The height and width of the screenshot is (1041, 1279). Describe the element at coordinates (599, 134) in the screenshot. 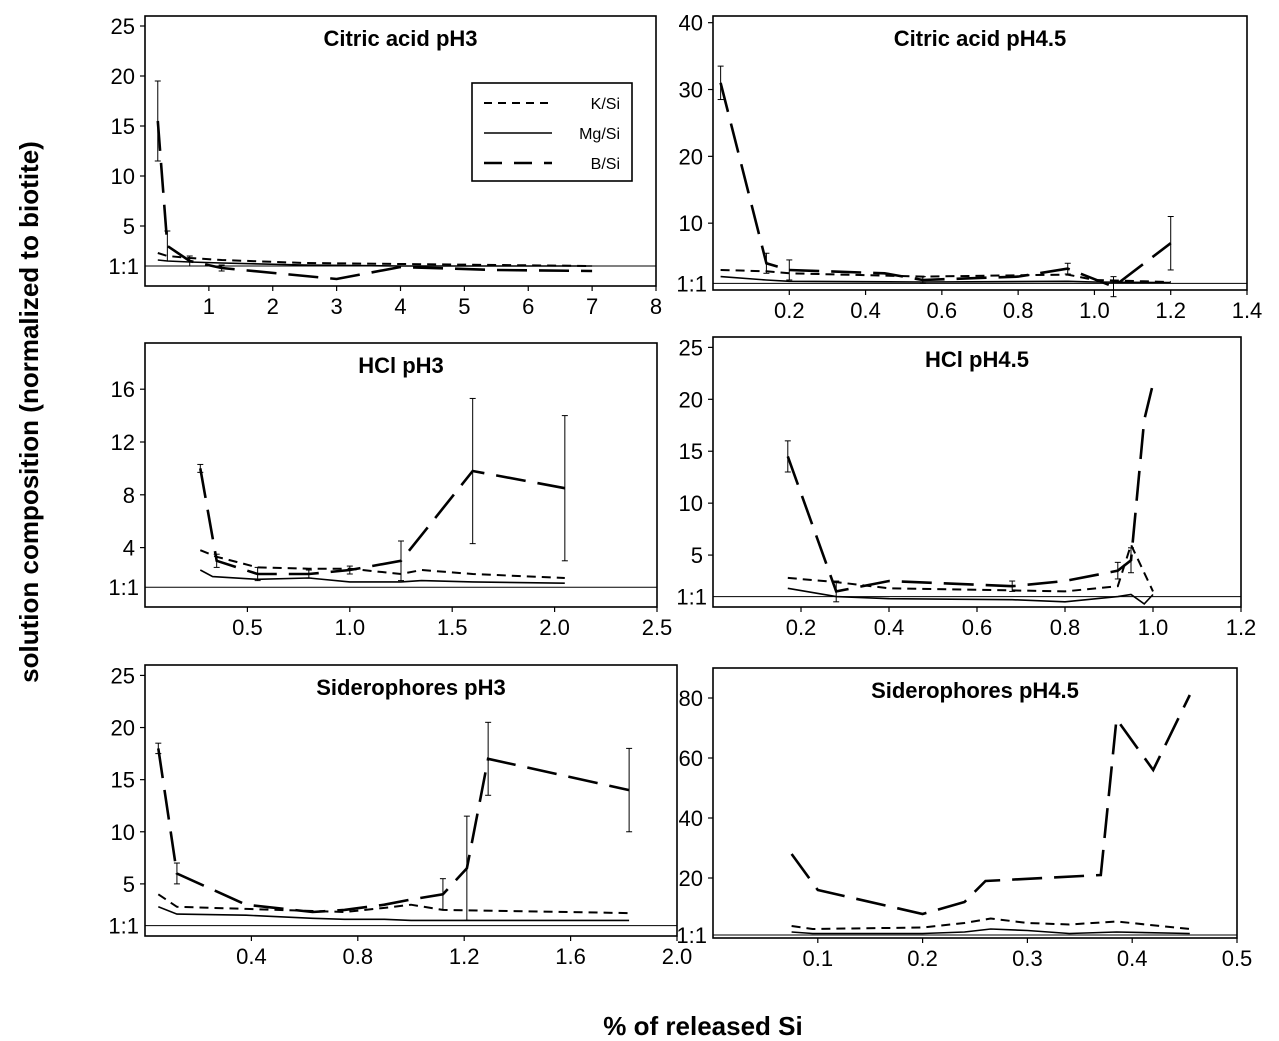

I see `legend-label: Mg/Si` at that location.